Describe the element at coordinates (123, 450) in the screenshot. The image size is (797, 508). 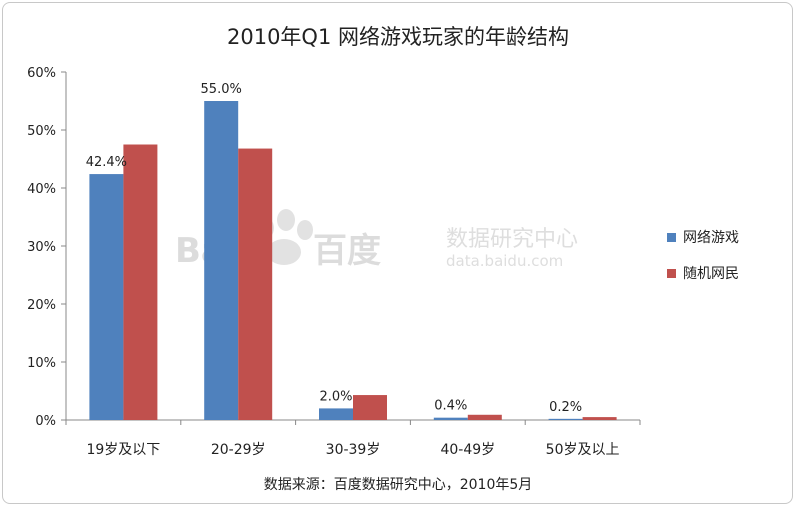
I see `x-category-label: 19岁及以下` at that location.